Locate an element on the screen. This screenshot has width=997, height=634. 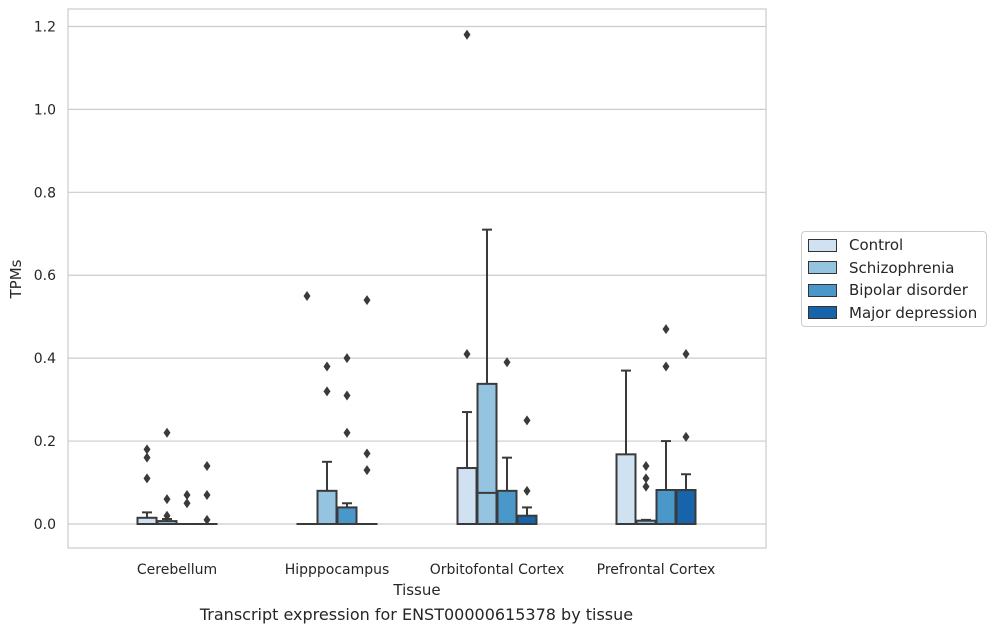
y-tick-label: 0.2 is located at coordinates (45, 442).